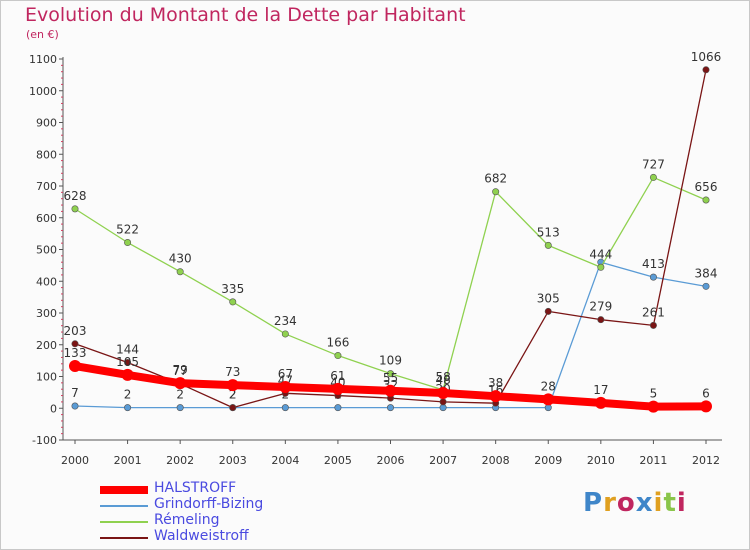  I want to click on data-label-halstroff: 6, so click(706, 393).